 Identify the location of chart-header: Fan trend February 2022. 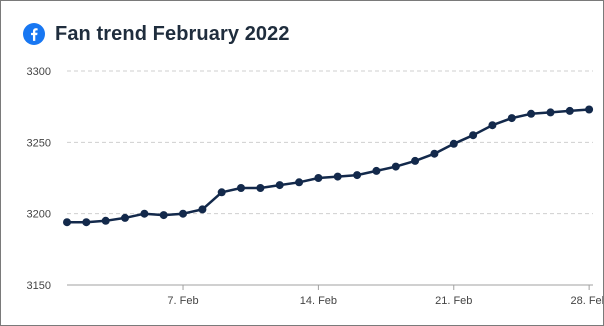
(156, 34).